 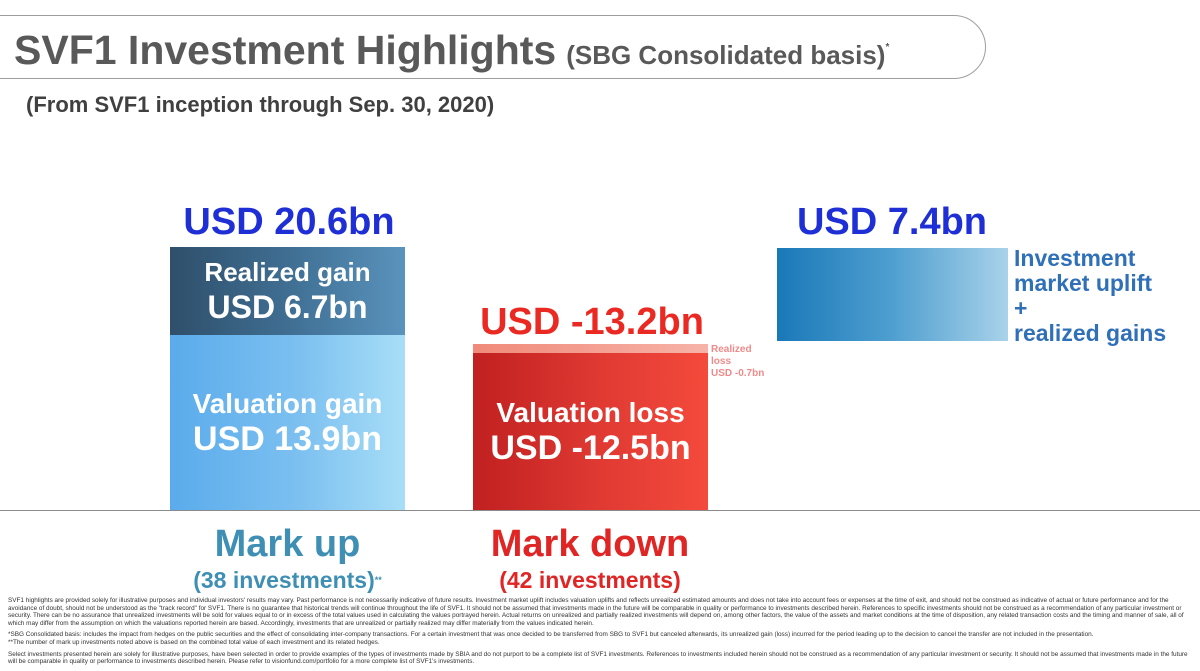 What do you see at coordinates (289, 222) in the screenshot?
I see `markup-total-label: USD 20.6bn` at bounding box center [289, 222].